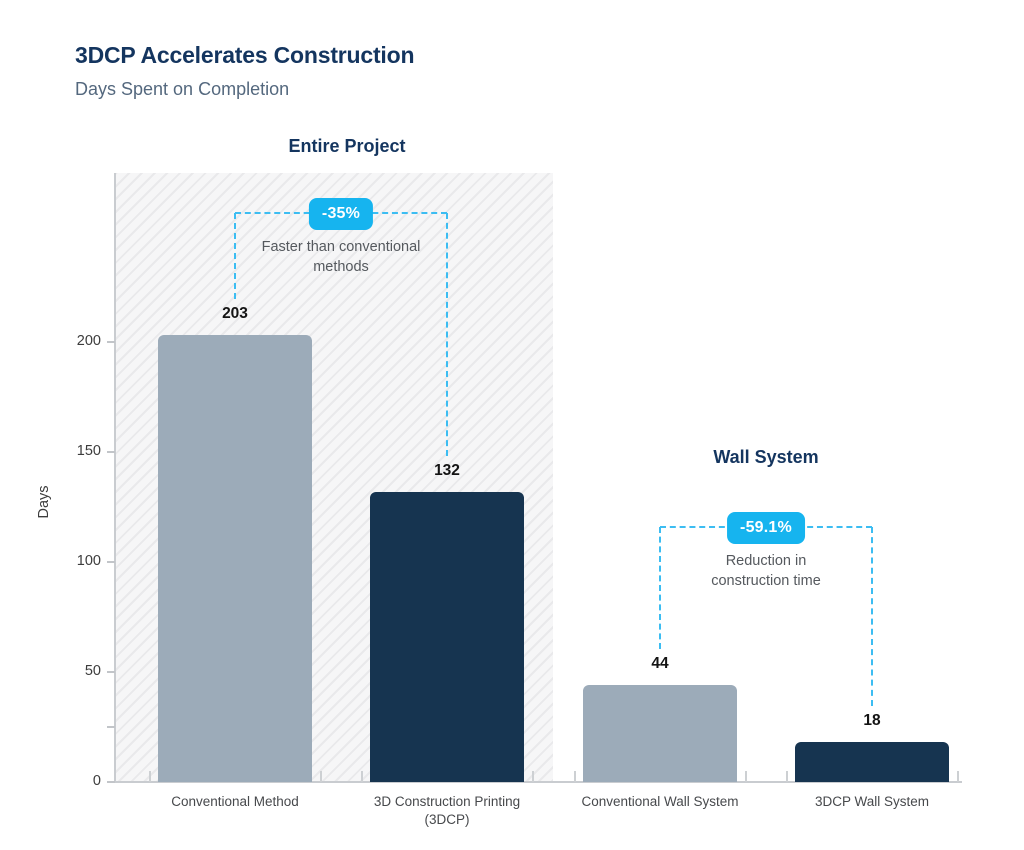 This screenshot has width=1024, height=850. I want to click on x-tick-label-conventional-method: Conventional Method, so click(235, 801).